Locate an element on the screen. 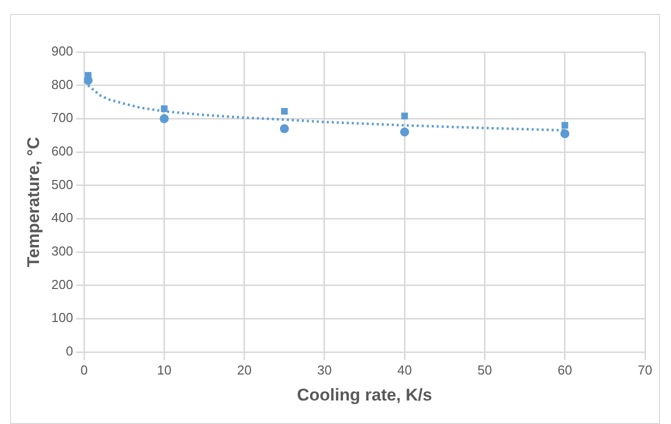  y-tick-label: 700 is located at coordinates (62, 118).